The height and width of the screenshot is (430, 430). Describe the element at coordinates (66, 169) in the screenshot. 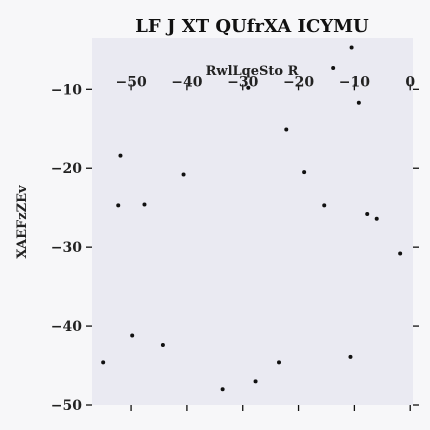

I see `y-tick-label: −20` at that location.